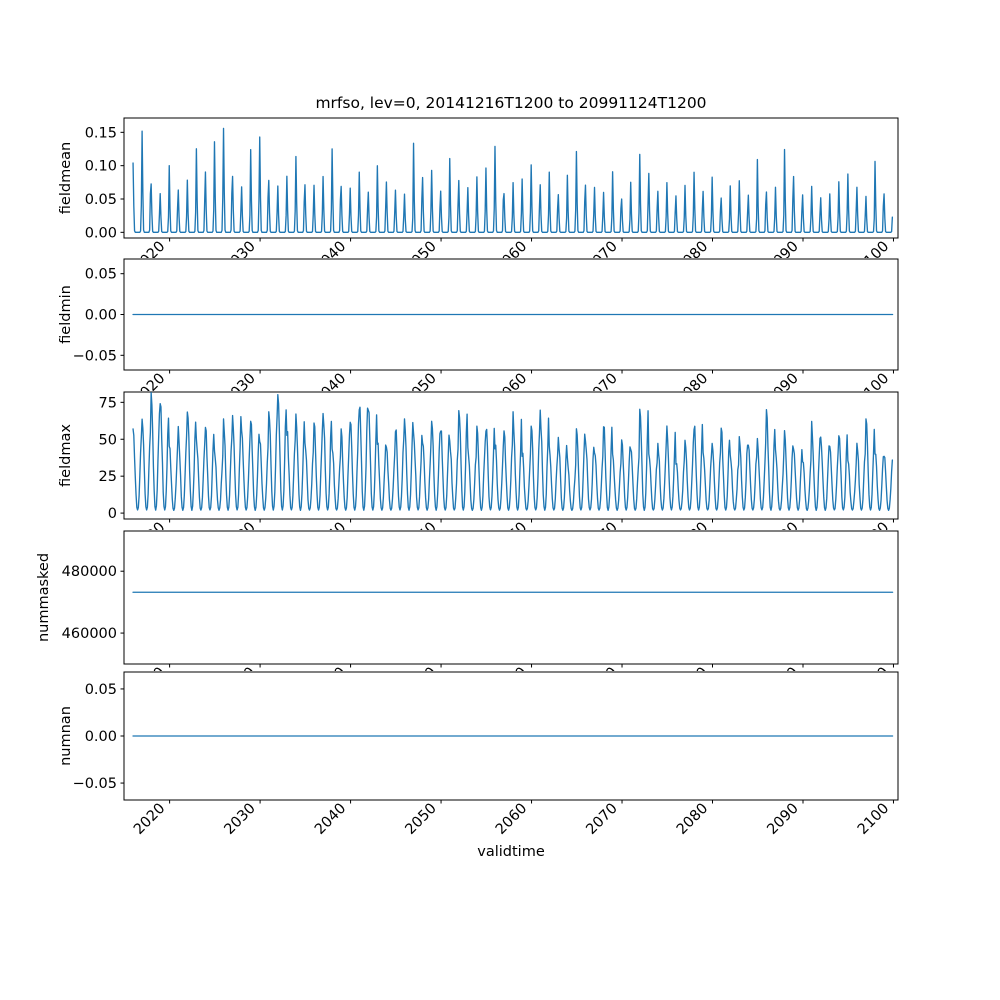 Image resolution: width=1000 pixels, height=1000 pixels. I want to click on yticklabel-numnan-1: 0.00, so click(101, 737).